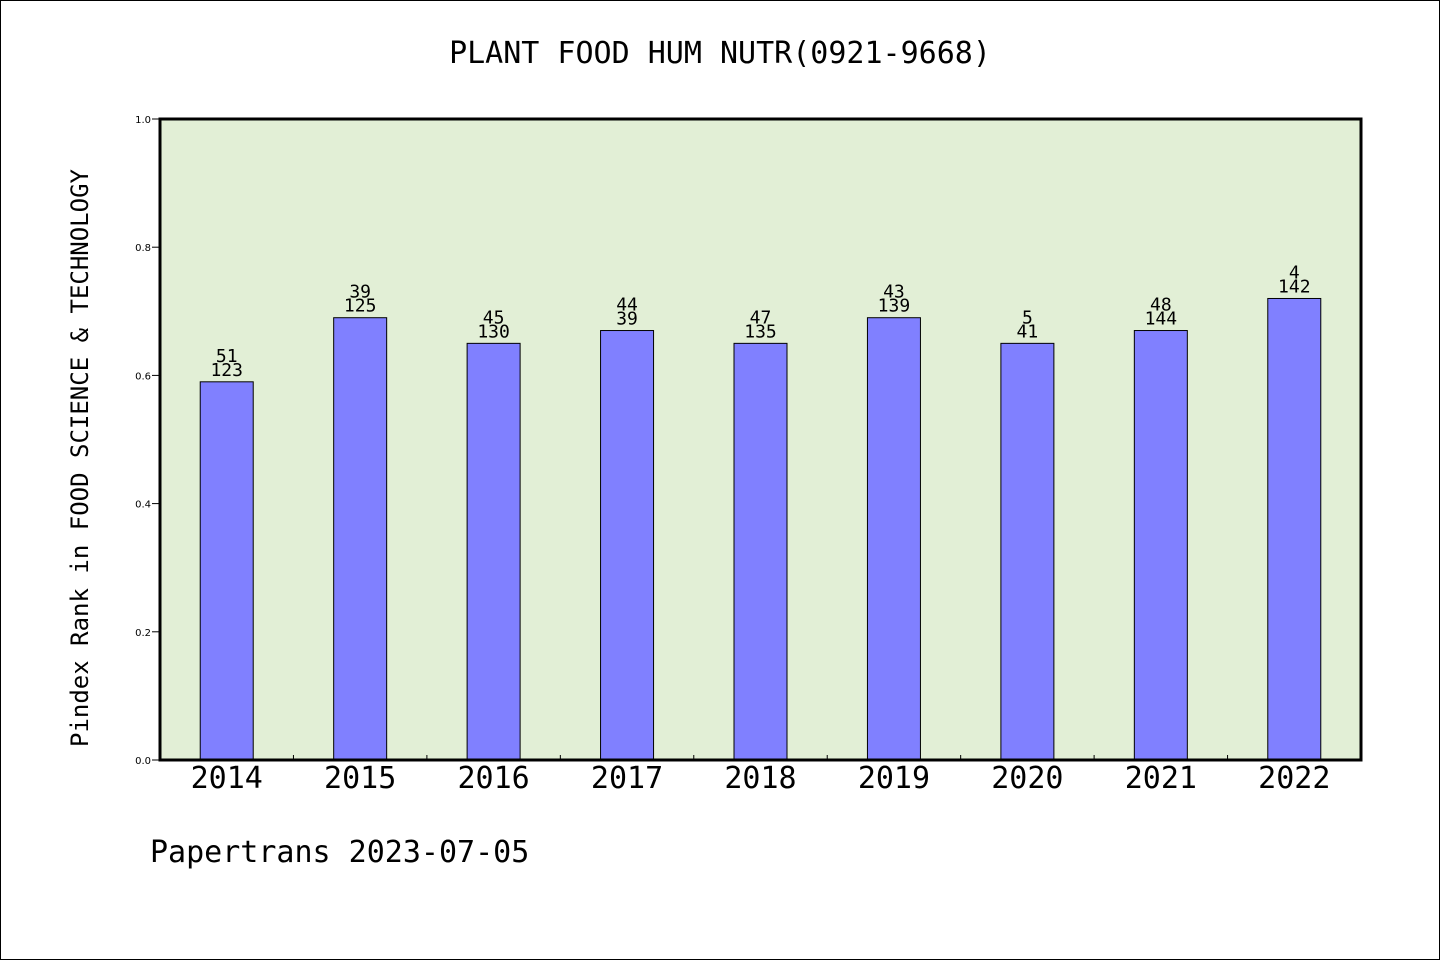 The width and height of the screenshot is (1440, 960). Describe the element at coordinates (1027, 778) in the screenshot. I see `x-tick-label: 2020` at that location.